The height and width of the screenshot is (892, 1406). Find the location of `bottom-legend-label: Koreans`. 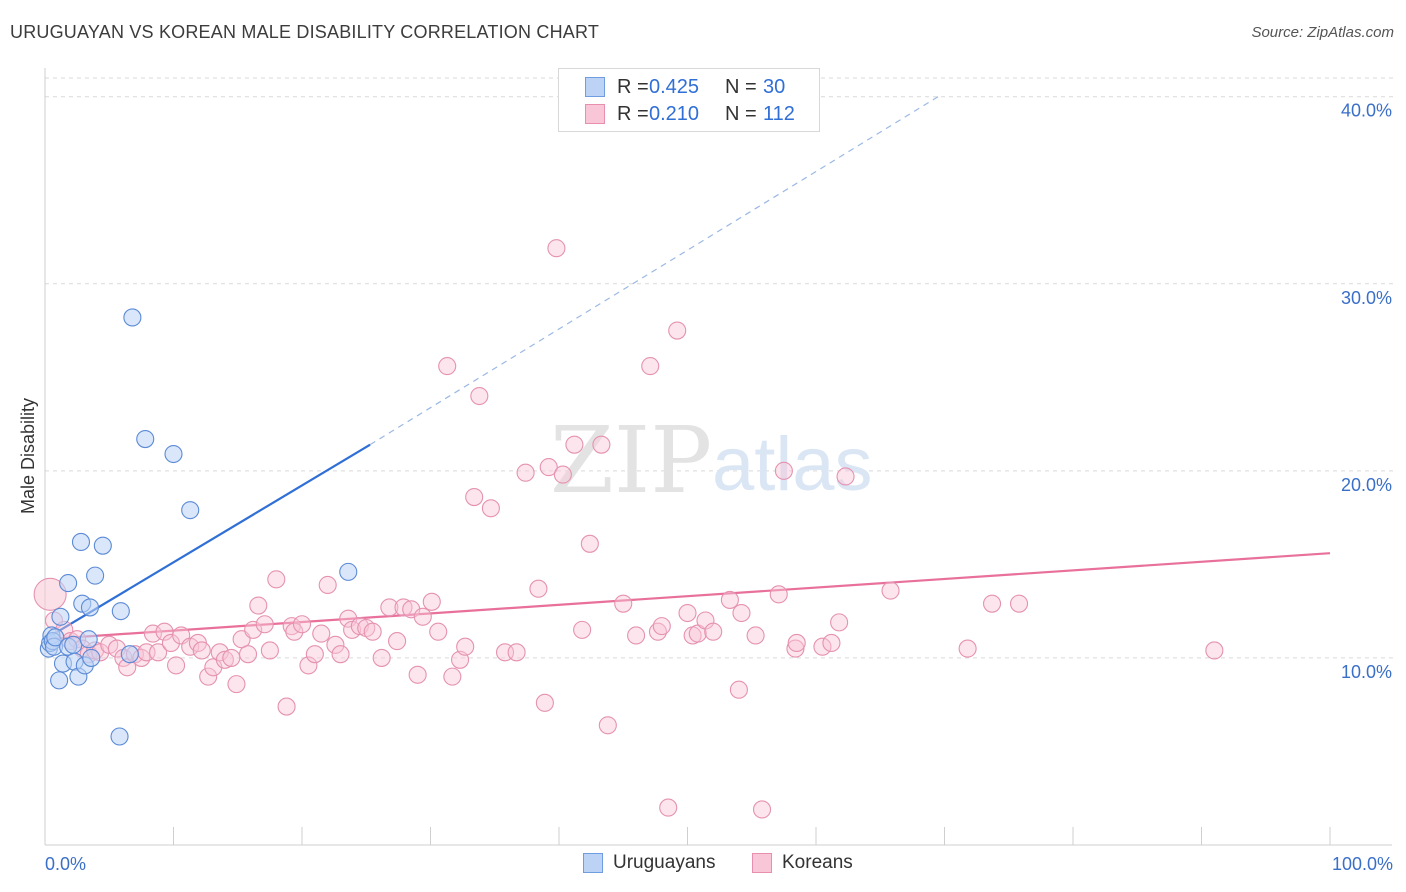

bottom-legend-label: Koreans is located at coordinates (817, 862).